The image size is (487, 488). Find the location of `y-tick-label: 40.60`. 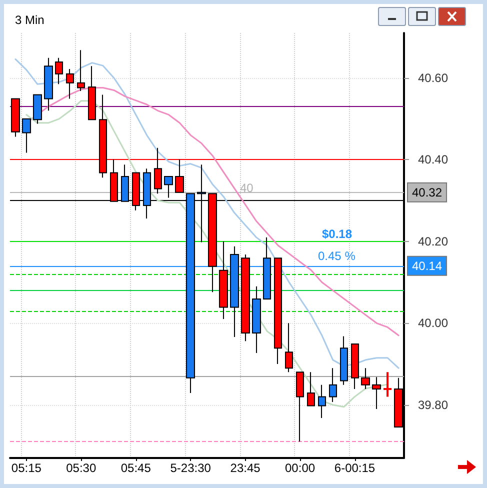

y-tick-label: 40.60 is located at coordinates (433, 77).